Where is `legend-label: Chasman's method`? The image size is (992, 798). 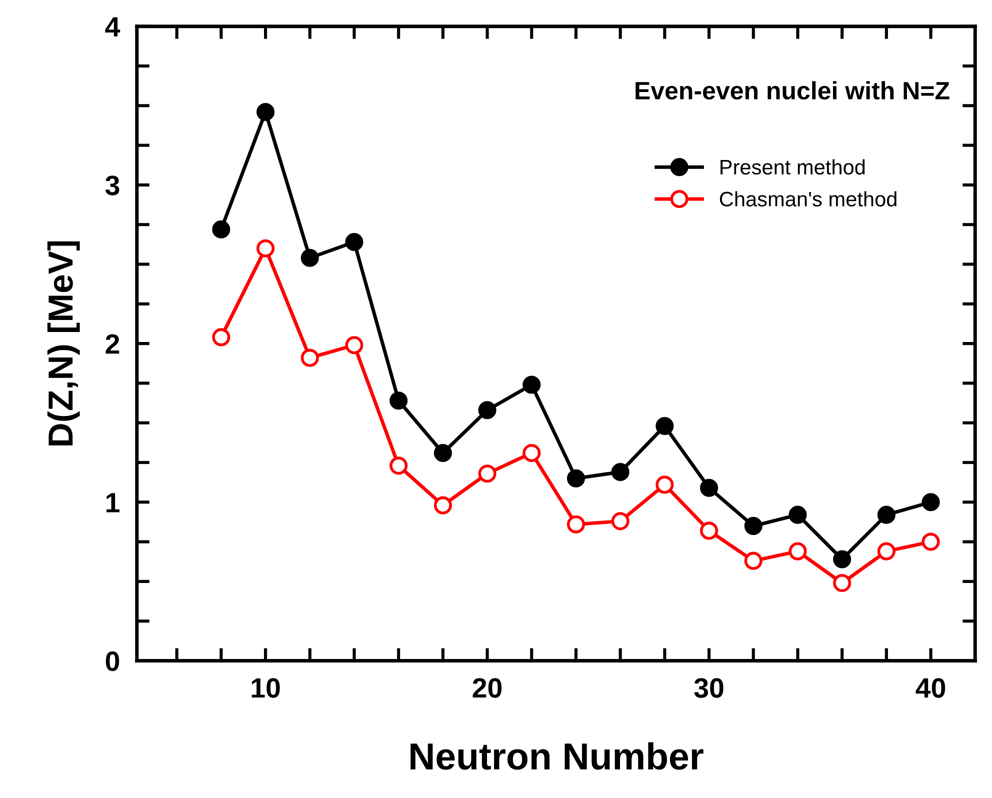
legend-label: Chasman's method is located at coordinates (808, 198).